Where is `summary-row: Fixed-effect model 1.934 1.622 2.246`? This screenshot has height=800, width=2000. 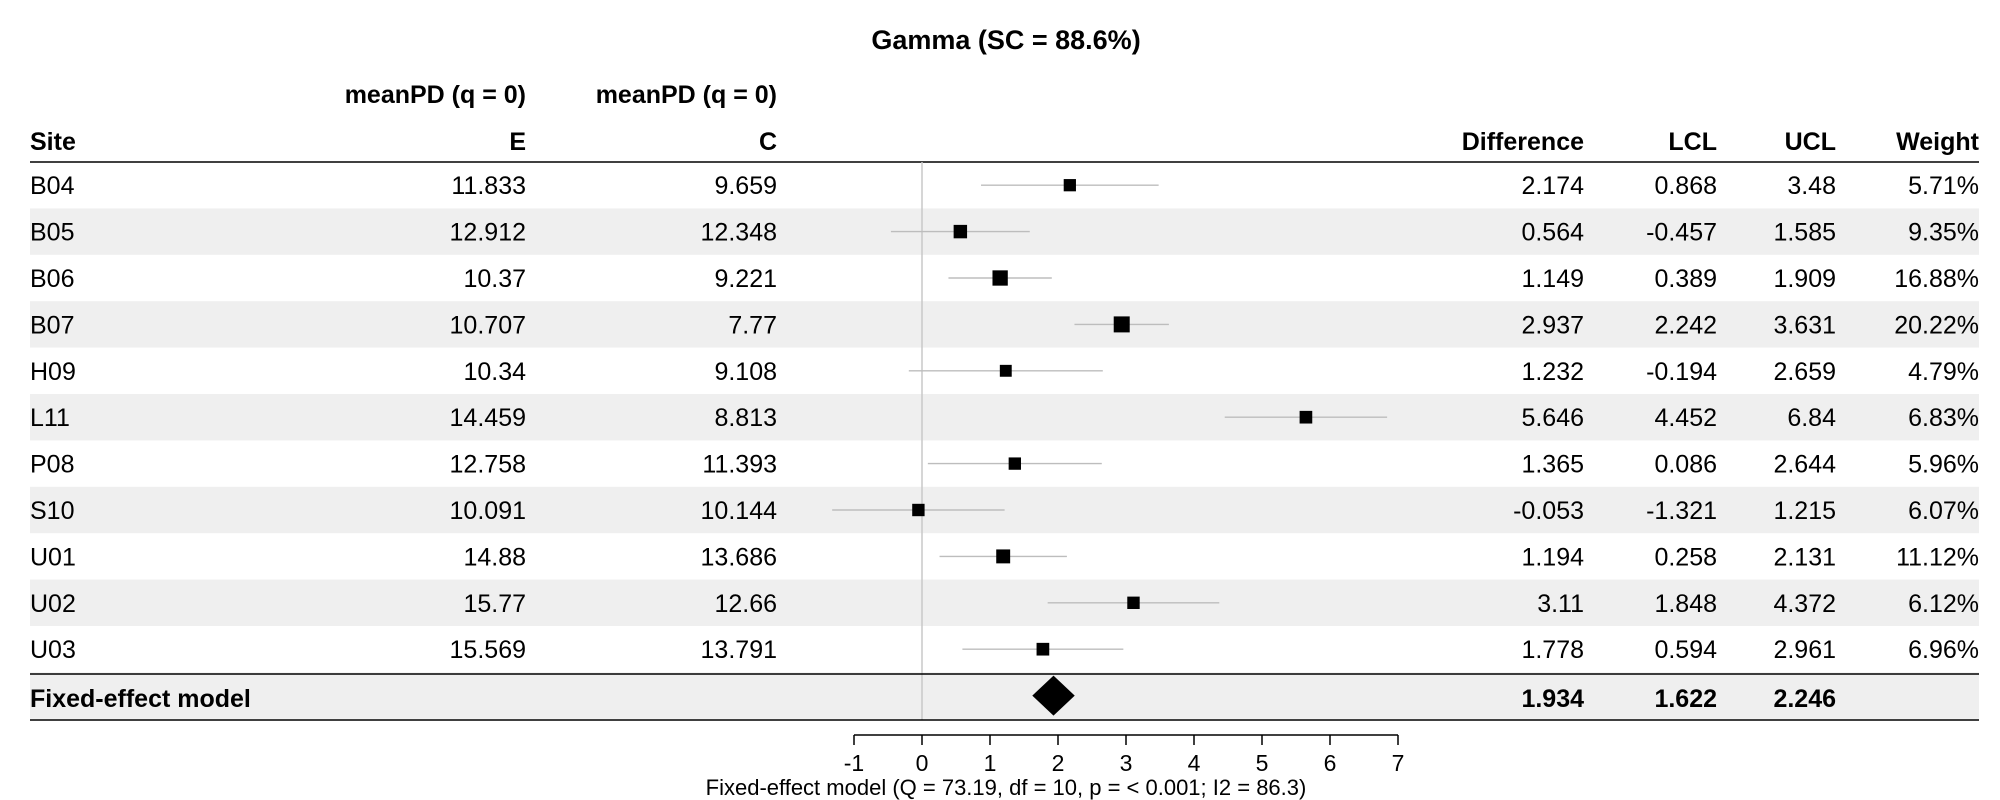
summary-row: Fixed-effect model 1.934 1.622 2.246 is located at coordinates (1004, 697).